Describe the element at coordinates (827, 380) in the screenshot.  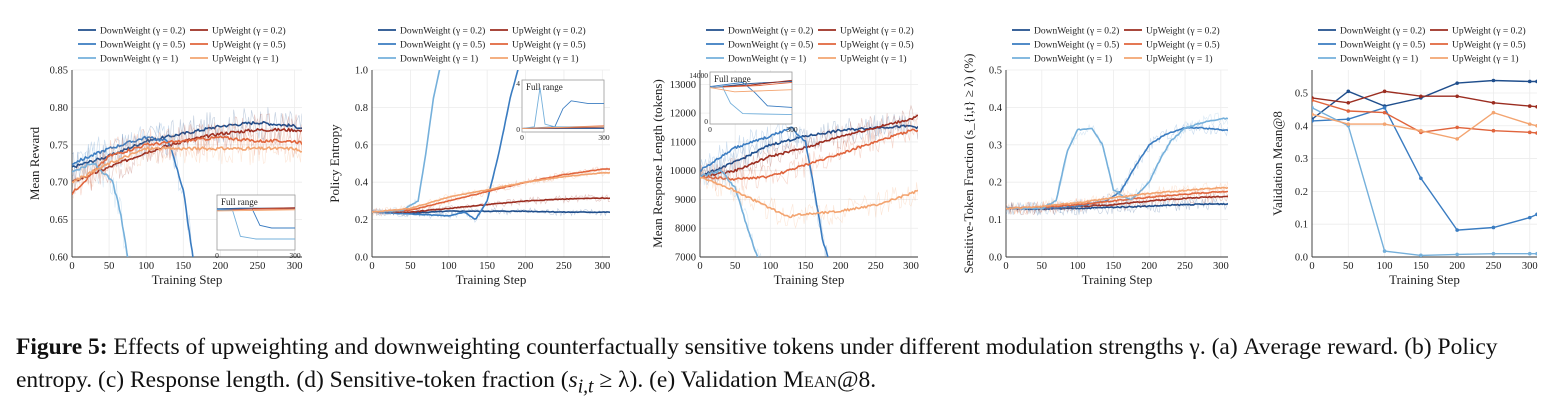
I see `caption-metric-name: Mean@8` at that location.